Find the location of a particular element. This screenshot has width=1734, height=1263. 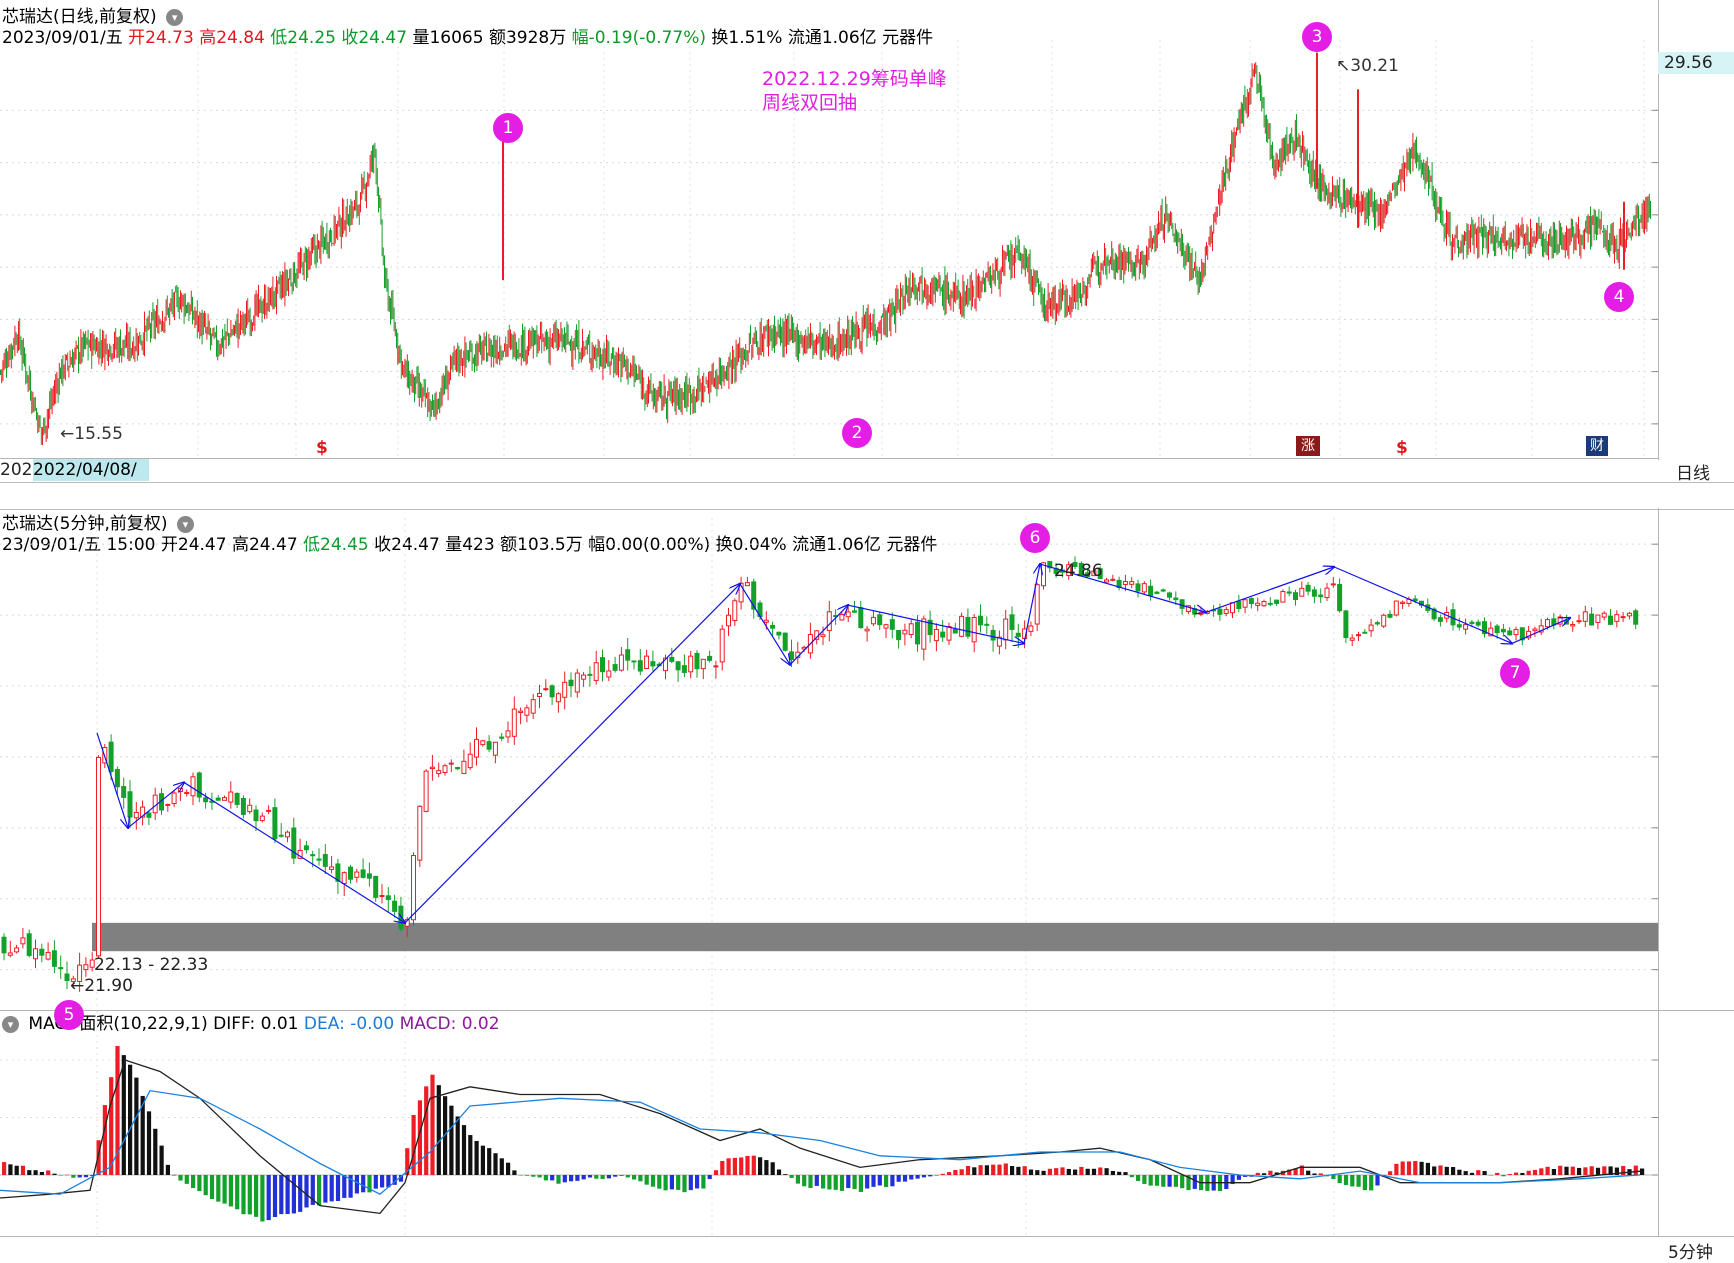

daily-dropdown-icon: ▾ is located at coordinates (175, 17).